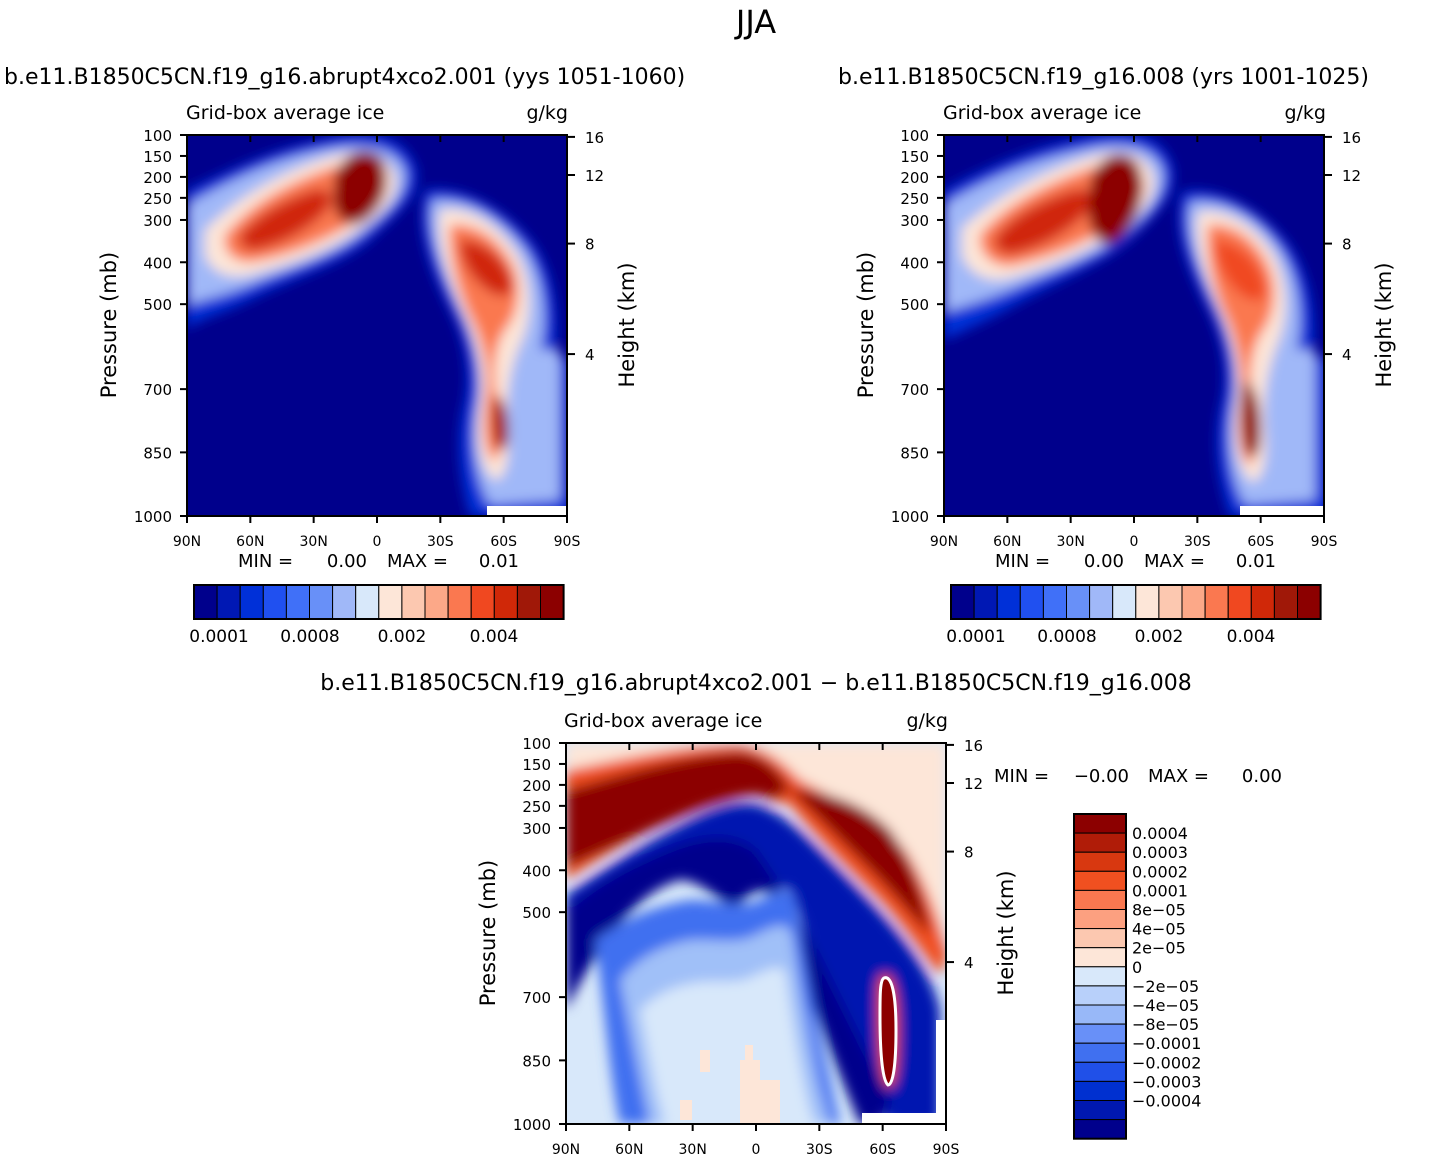 The image size is (1434, 1161). Describe the element at coordinates (1166, 1101) in the screenshot. I see `colorbar-label: −0.0004` at that location.